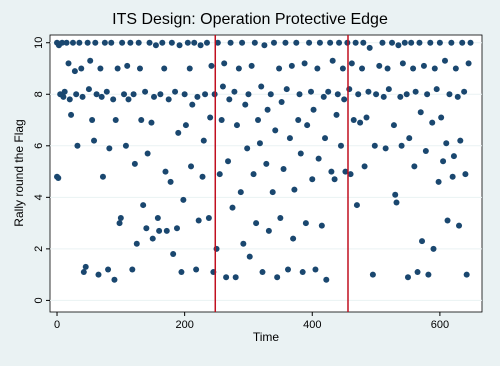 The height and width of the screenshot is (366, 500). Describe the element at coordinates (19, 172) in the screenshot. I see `y-axis-title: Rally round the Flag` at that location.